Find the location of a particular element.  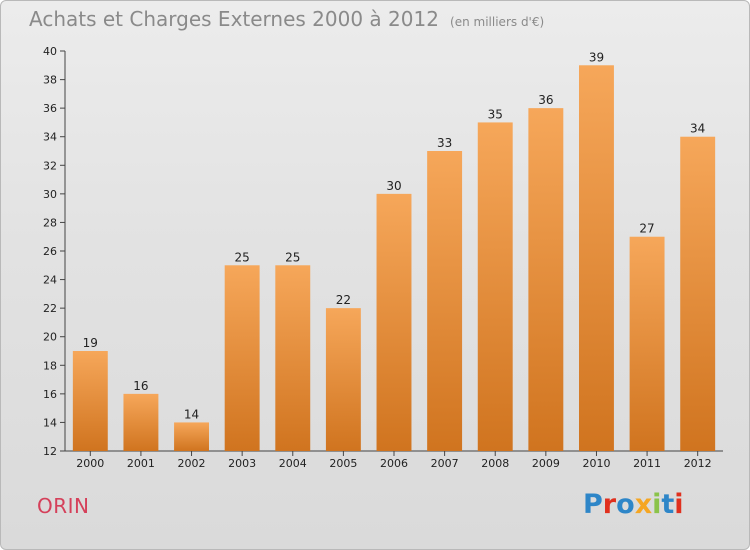

y-tick-label: 36 is located at coordinates (50, 108).